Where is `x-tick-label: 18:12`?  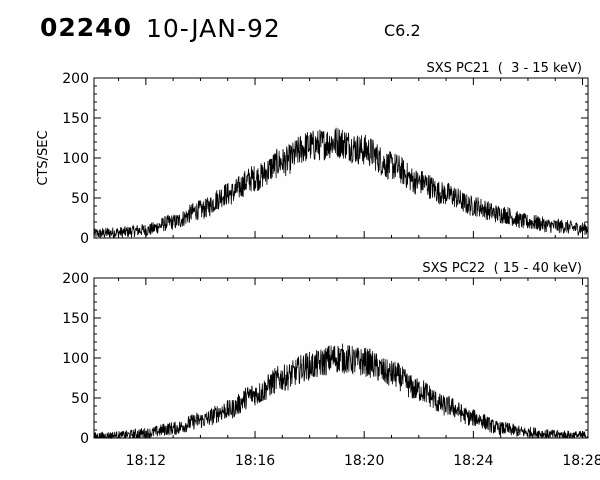 x-tick-label: 18:12 is located at coordinates (146, 461).